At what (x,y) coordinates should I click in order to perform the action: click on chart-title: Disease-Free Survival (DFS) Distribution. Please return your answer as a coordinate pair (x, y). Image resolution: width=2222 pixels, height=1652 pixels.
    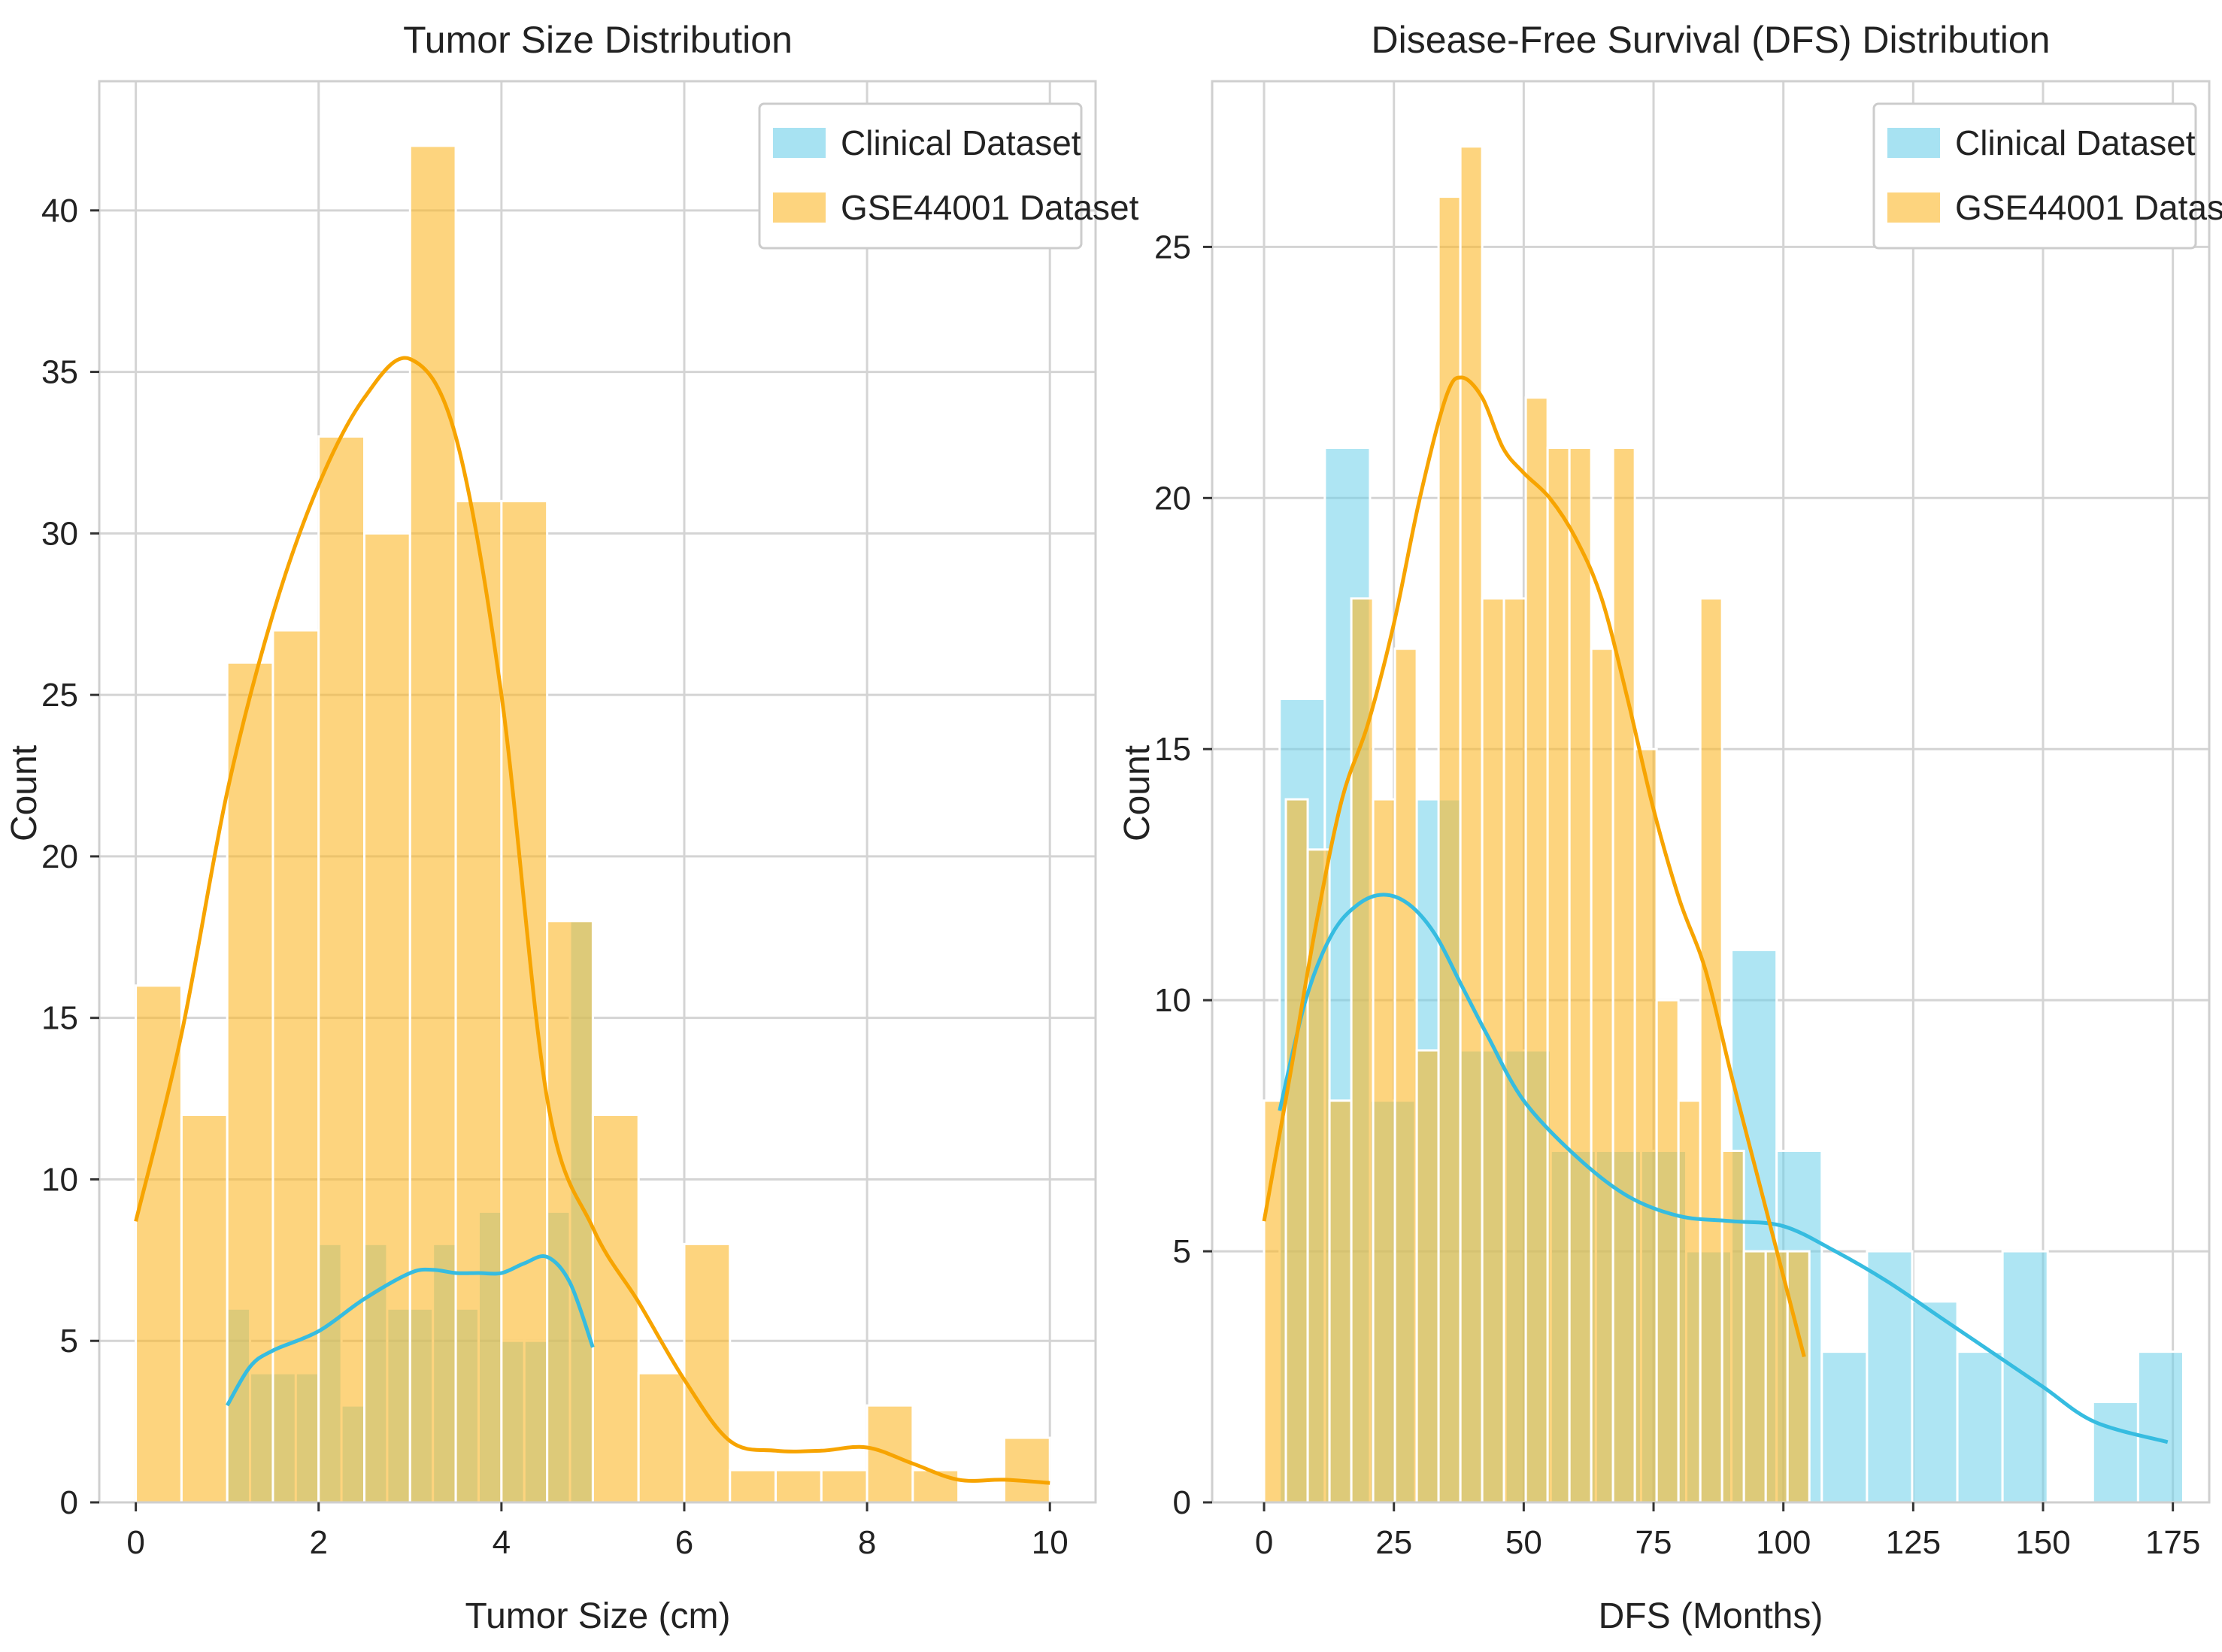
    Looking at the image, I should click on (1710, 40).